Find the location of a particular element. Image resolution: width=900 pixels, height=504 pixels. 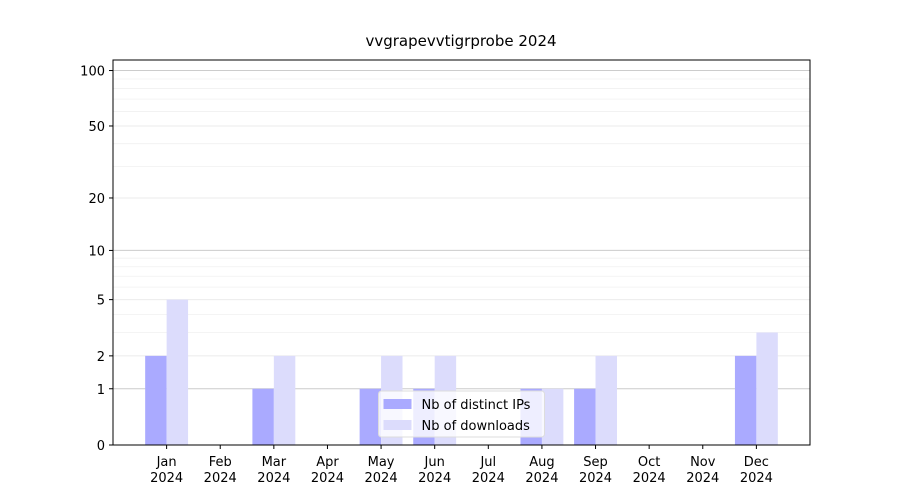

x-tick-label: Jul 2024 is located at coordinates (488, 470).